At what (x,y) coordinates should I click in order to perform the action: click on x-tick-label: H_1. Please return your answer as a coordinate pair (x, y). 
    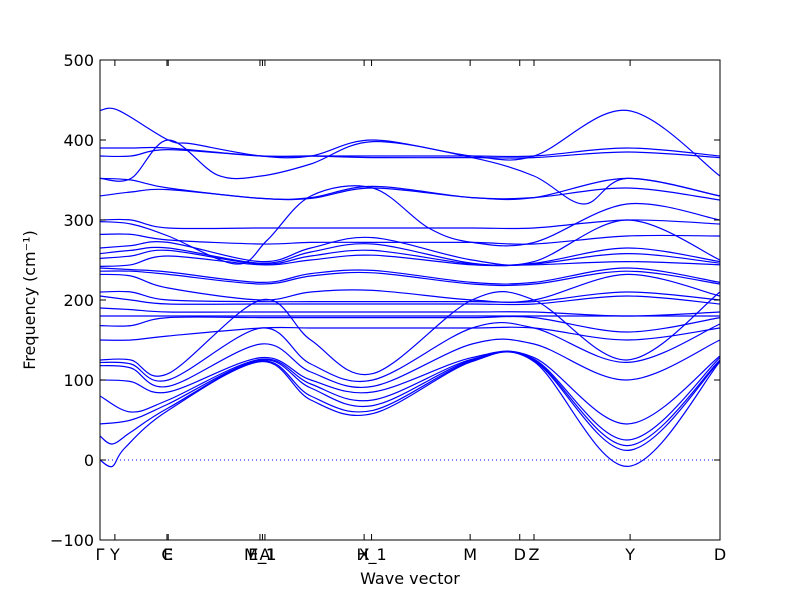
    Looking at the image, I should click on (371, 555).